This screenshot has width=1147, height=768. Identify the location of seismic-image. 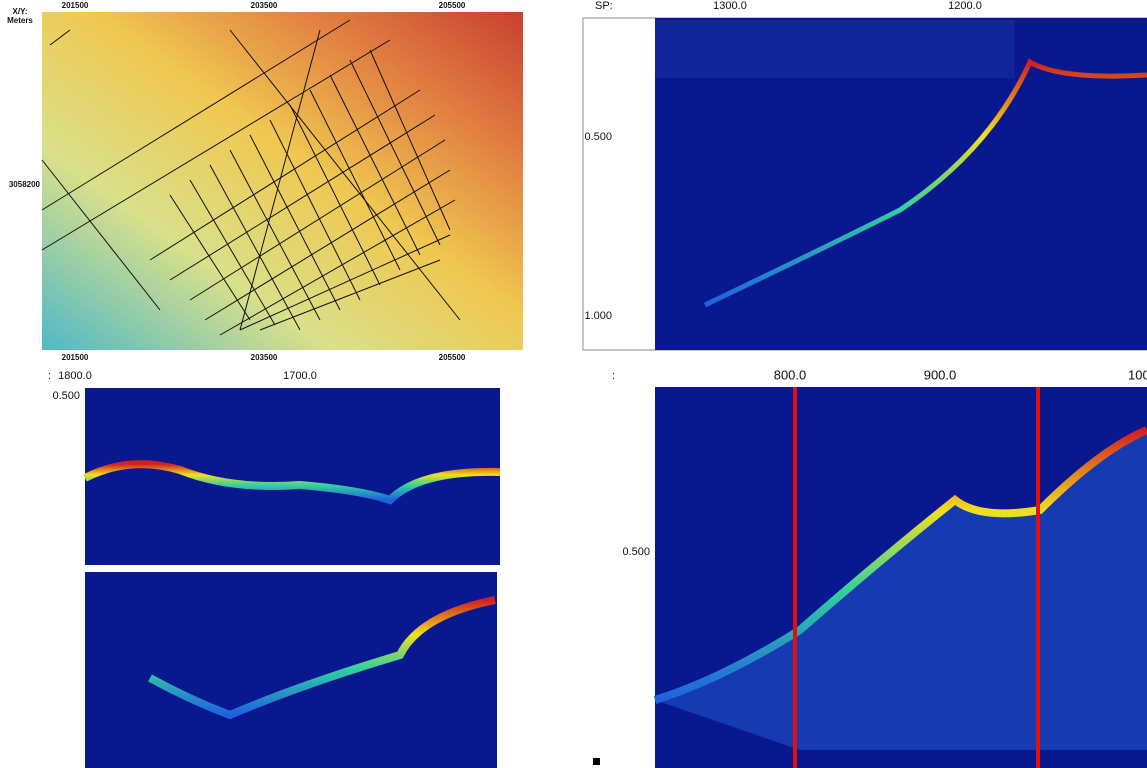
(291, 670).